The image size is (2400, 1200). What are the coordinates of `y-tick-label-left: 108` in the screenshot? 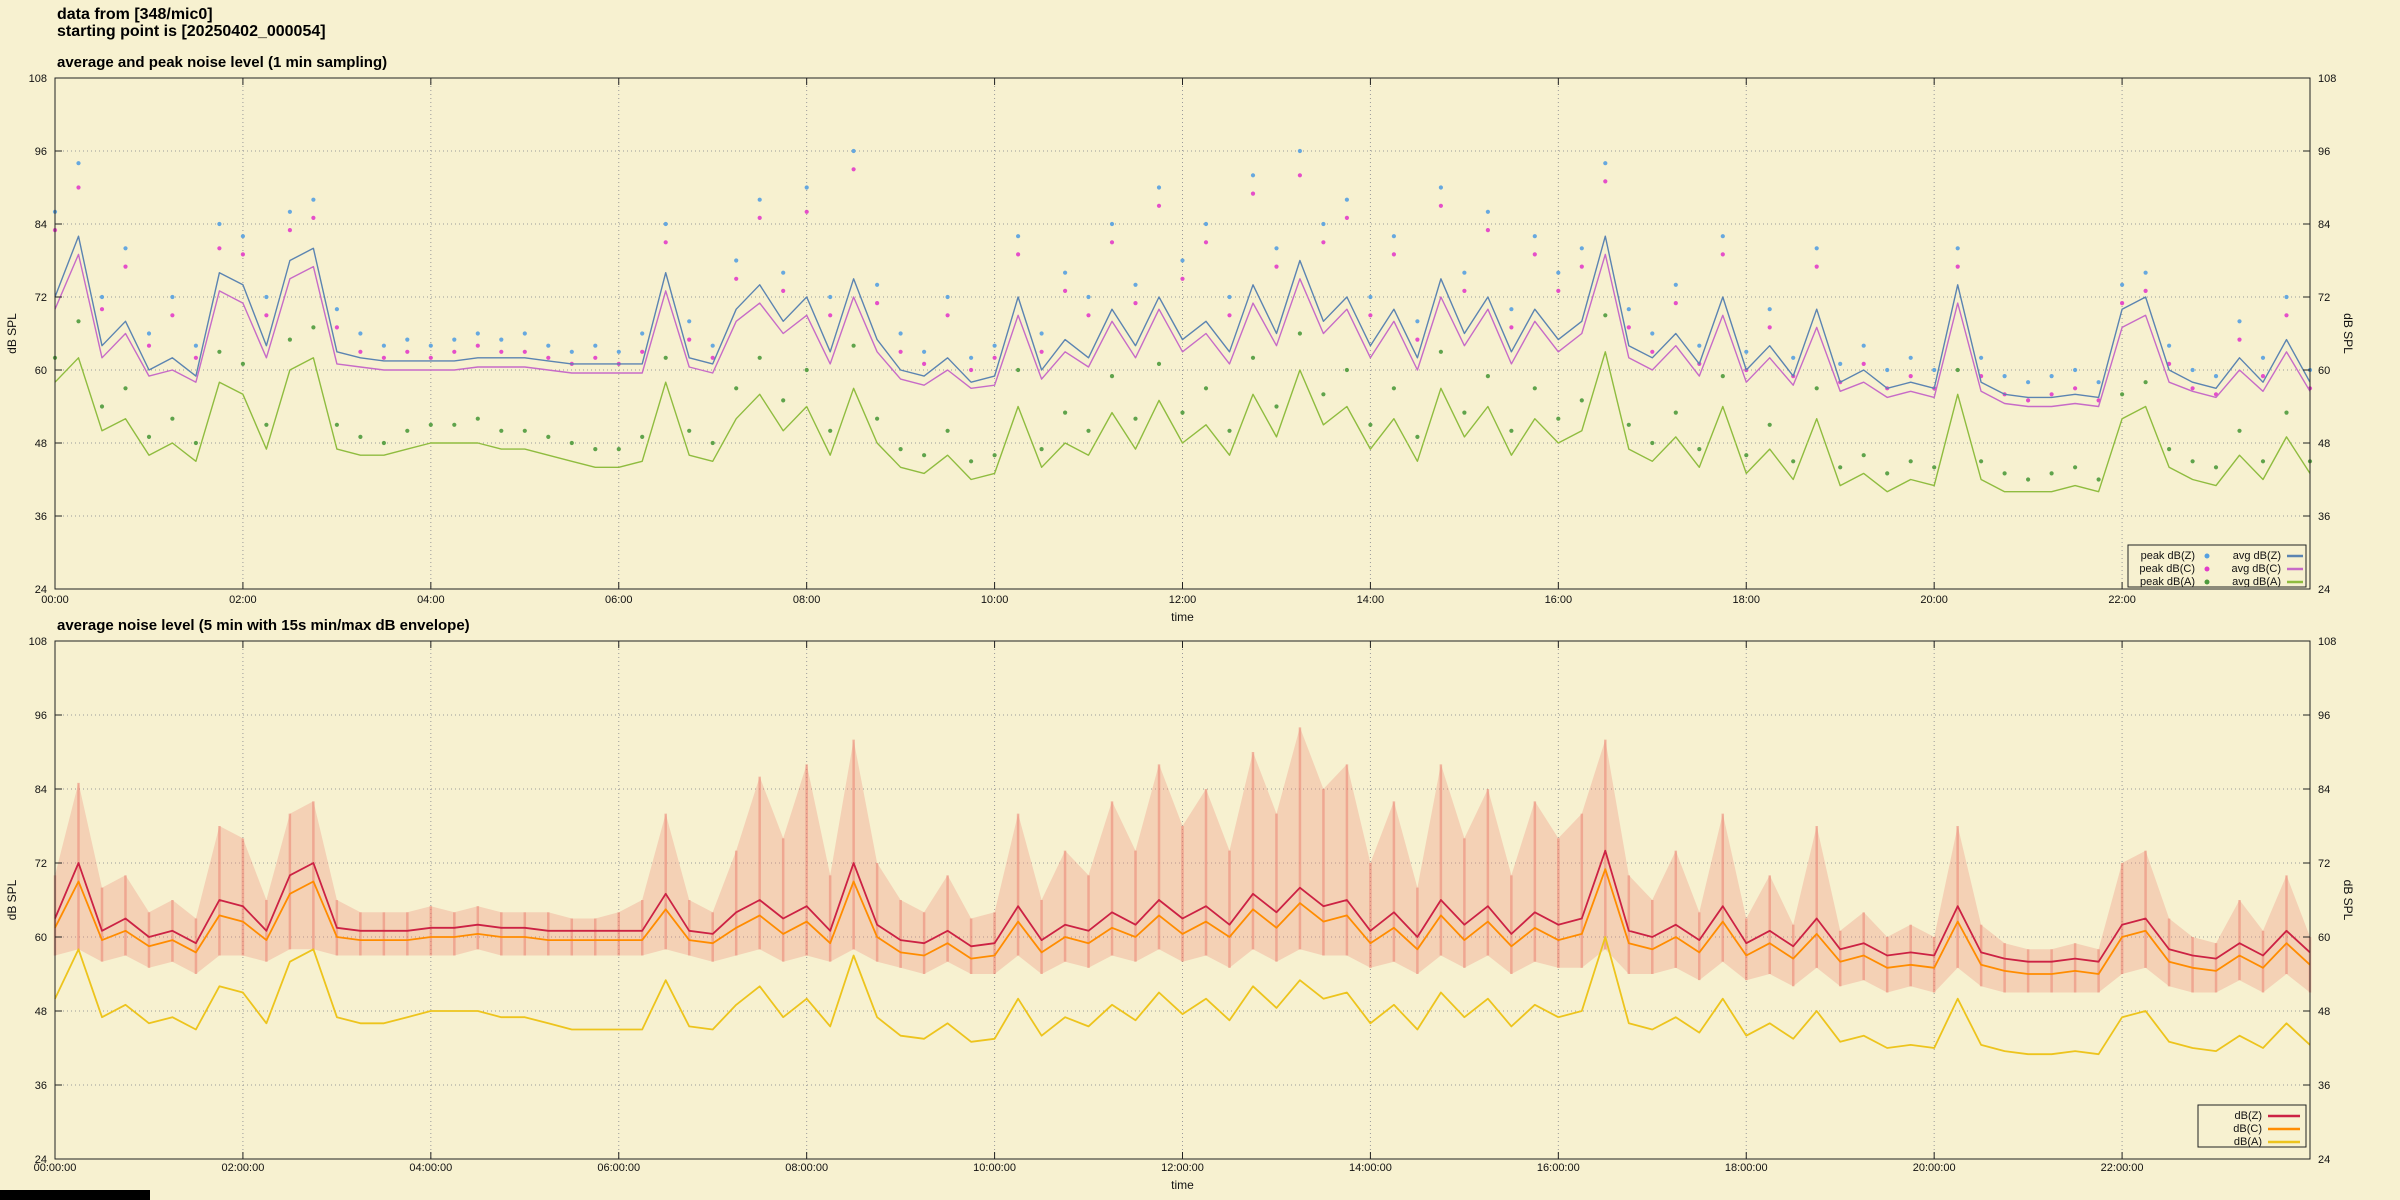 It's located at (38, 79).